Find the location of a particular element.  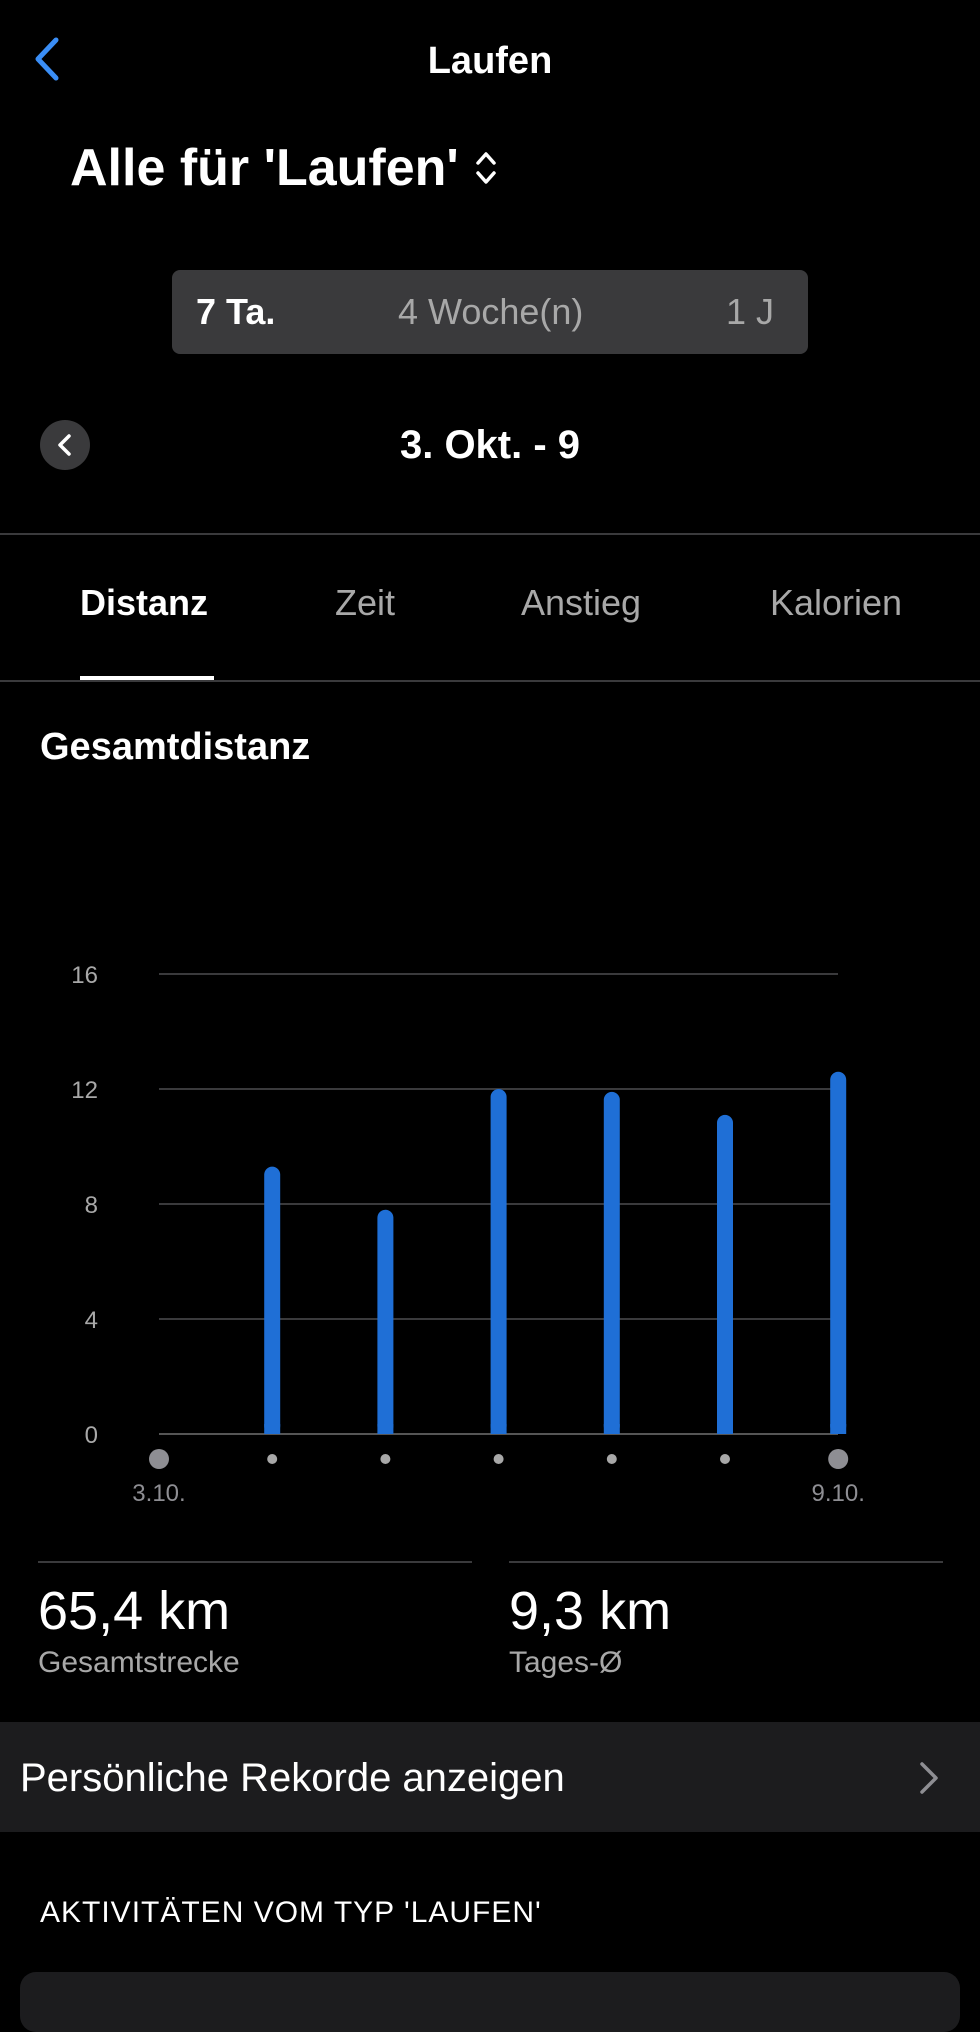

tab-distanz: Distanz is located at coordinates (144, 602).